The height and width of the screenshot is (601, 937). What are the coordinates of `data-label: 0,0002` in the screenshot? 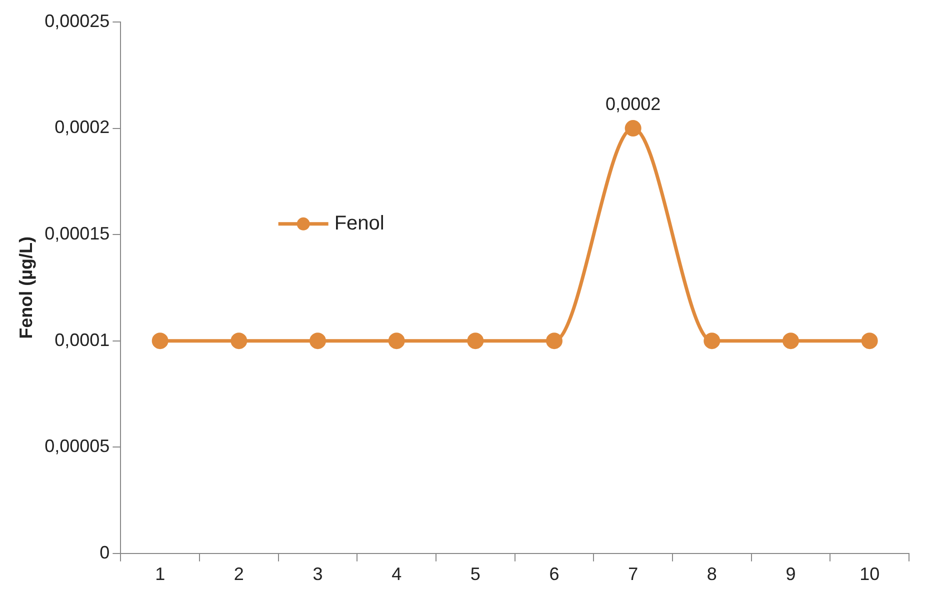 It's located at (633, 104).